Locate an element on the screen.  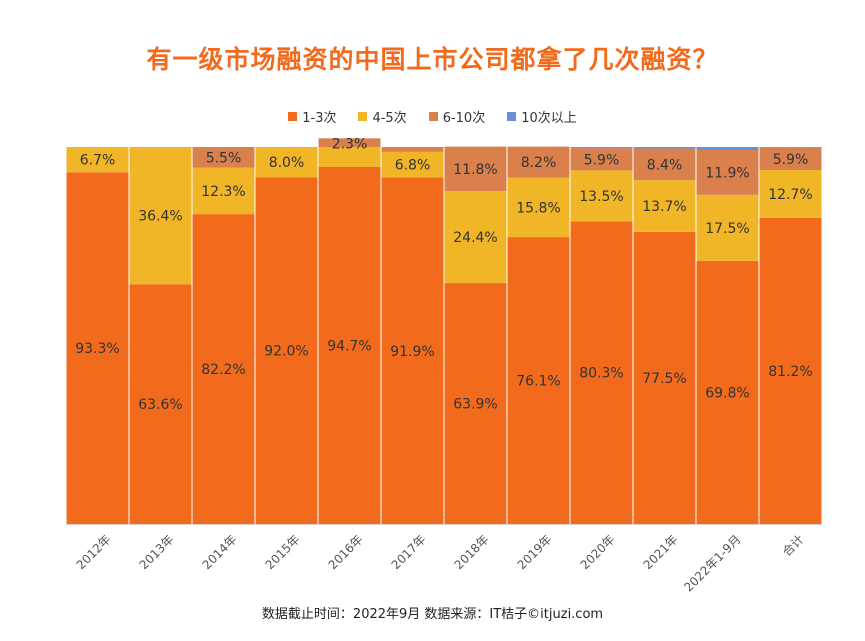
x-tick-label-9: 2021年 is located at coordinates (661, 552).